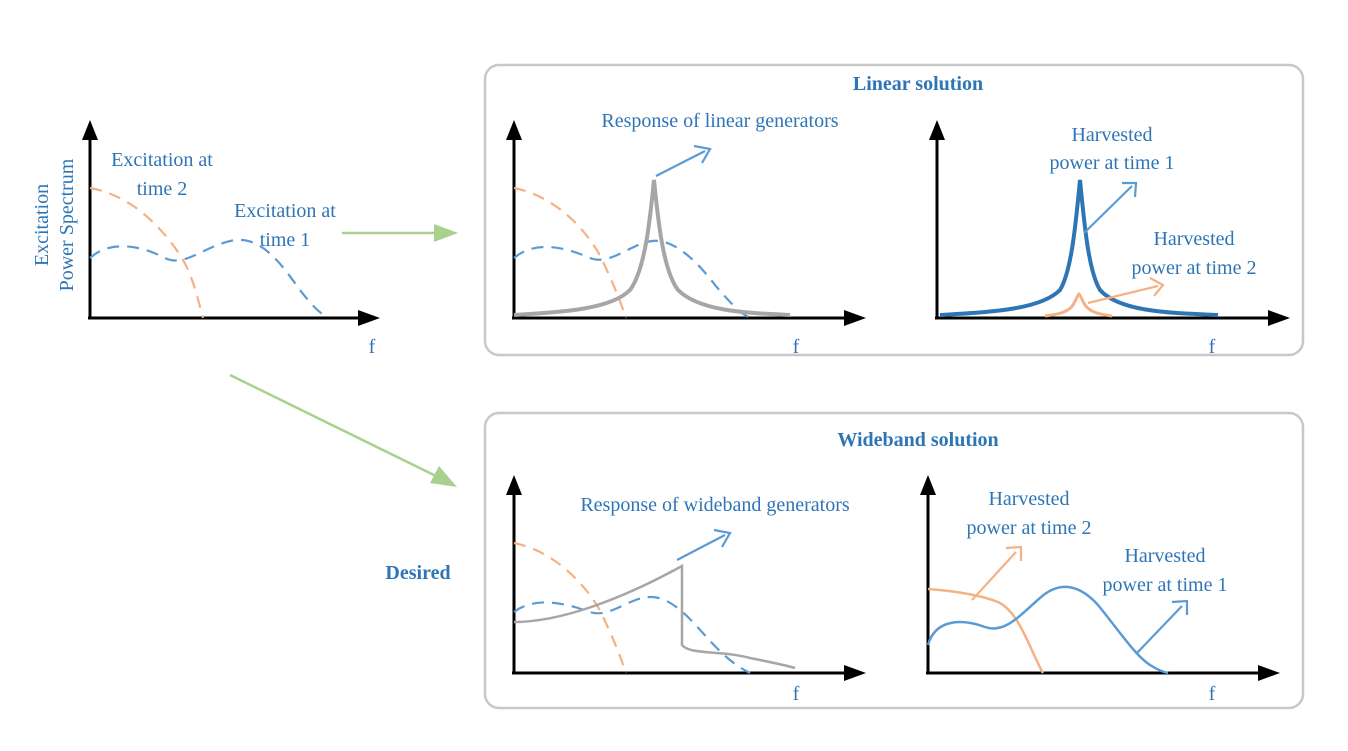 The image size is (1348, 751). I want to click on desired-label: Desired, so click(417, 573).